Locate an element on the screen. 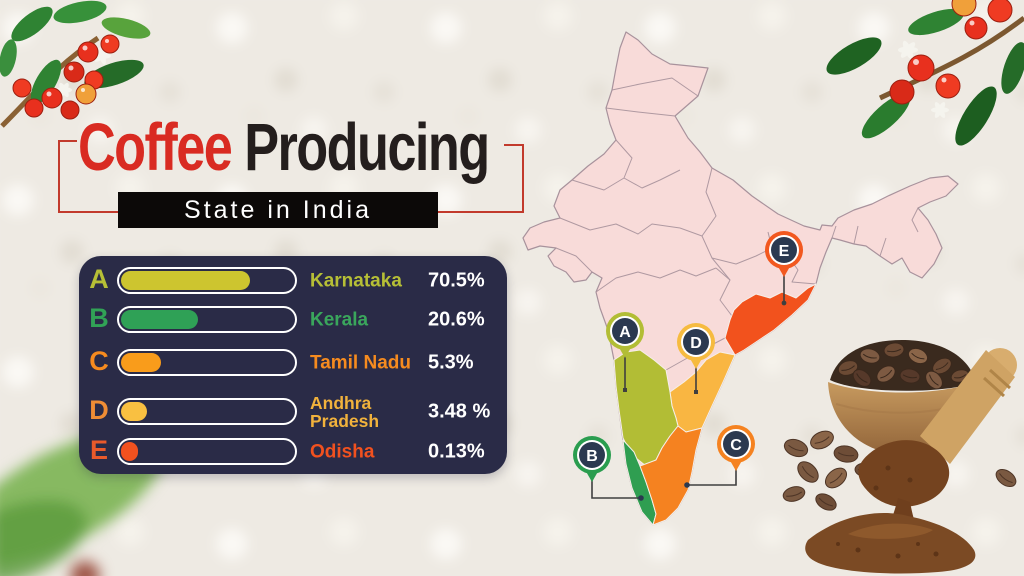 This screenshot has width=1024, height=576. coffee-branch-top-right is located at coordinates (925, 73).